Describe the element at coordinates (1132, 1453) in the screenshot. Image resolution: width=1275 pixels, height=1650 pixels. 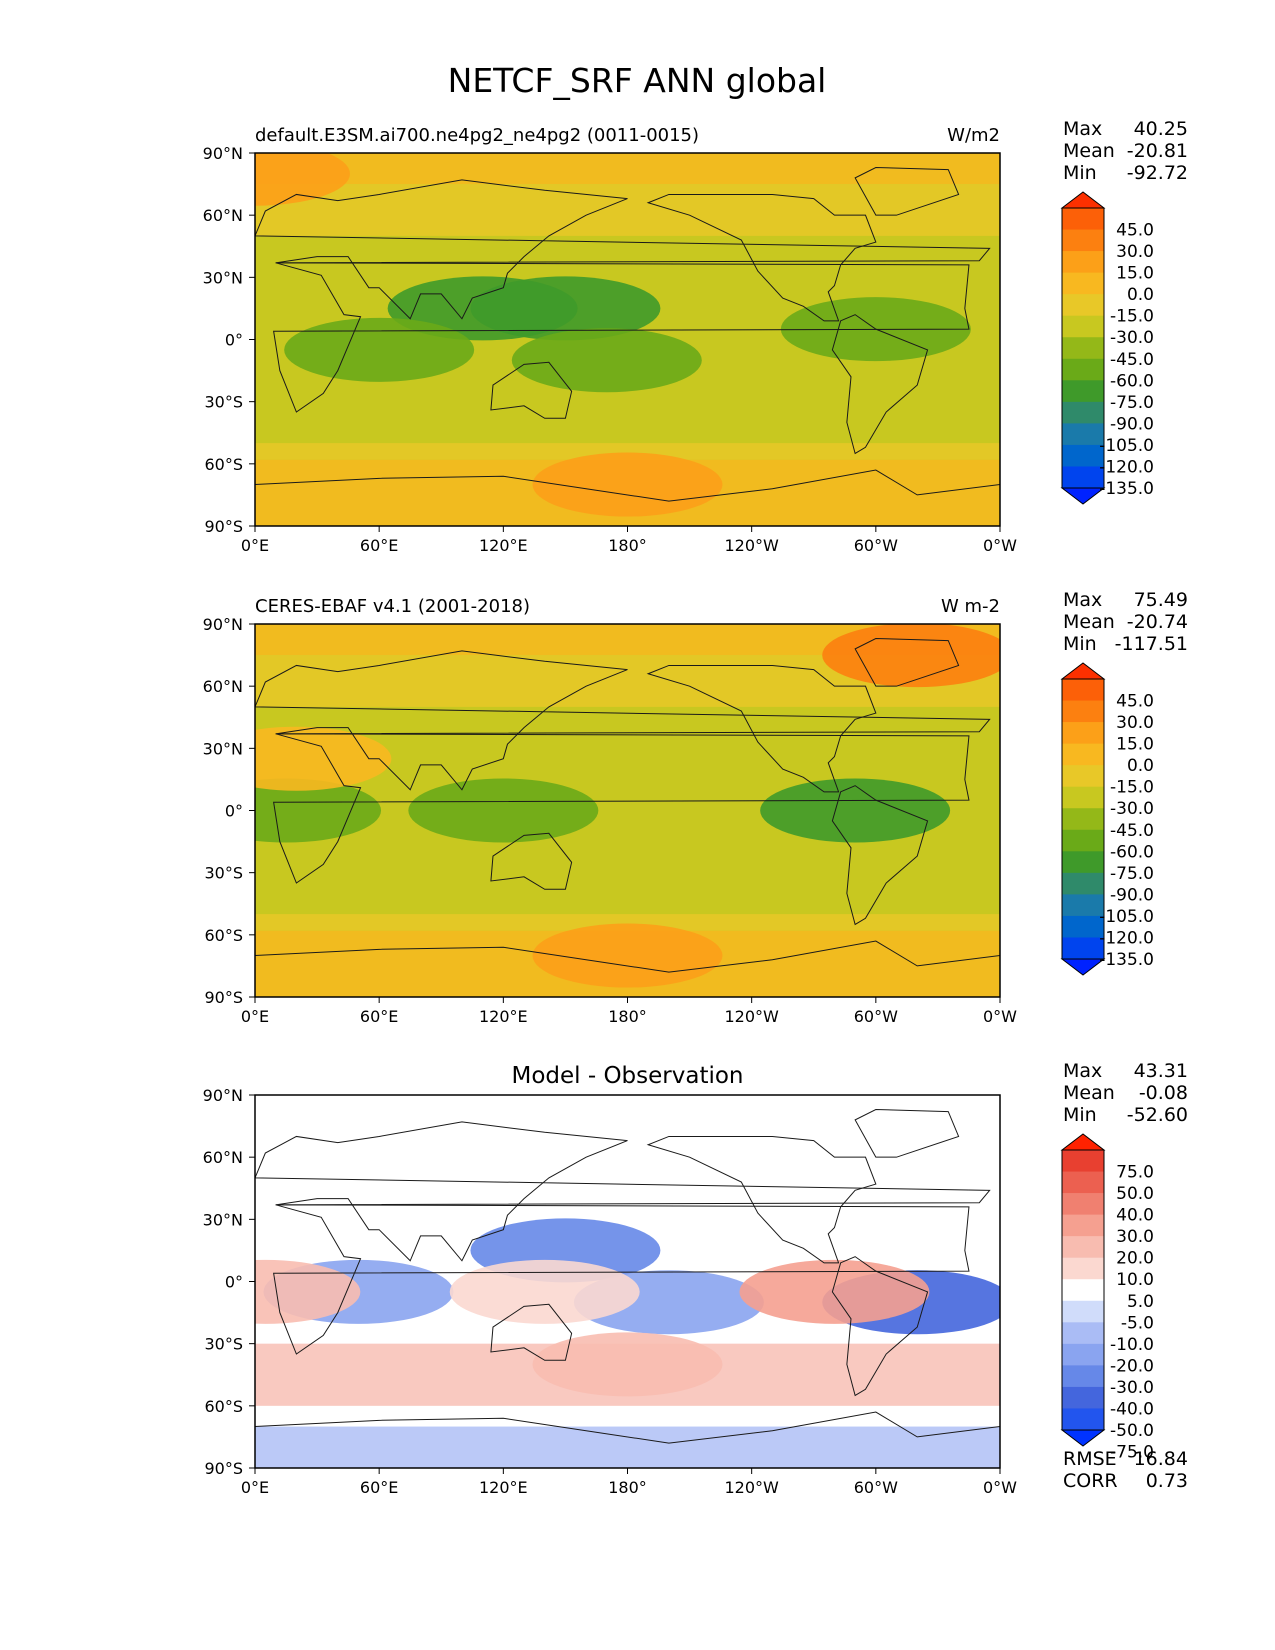
I see `colorbar-label: -75.0` at that location.